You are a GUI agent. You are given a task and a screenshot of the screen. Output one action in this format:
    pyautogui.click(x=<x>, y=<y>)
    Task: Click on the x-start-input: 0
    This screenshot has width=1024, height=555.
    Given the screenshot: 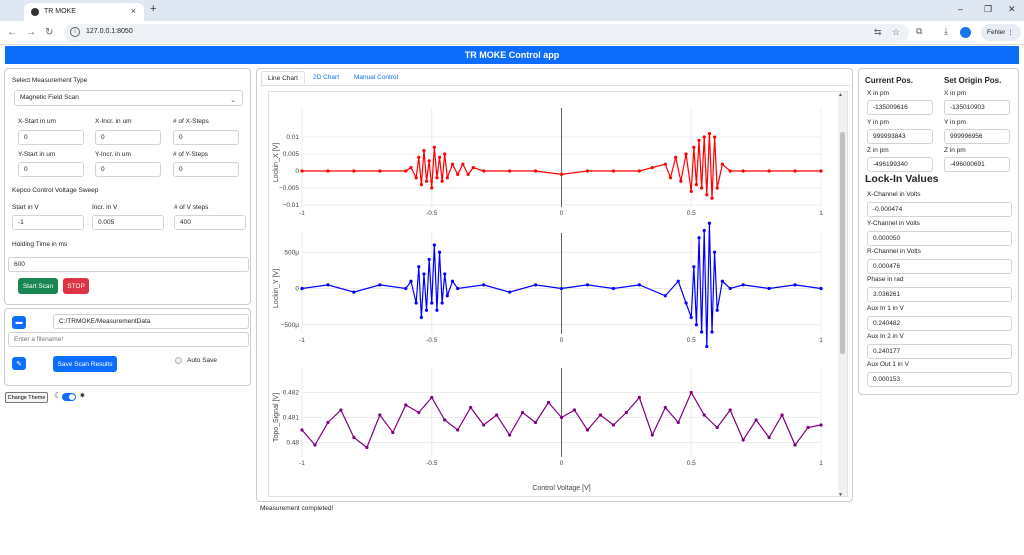 What is the action you would take?
    pyautogui.click(x=51, y=137)
    